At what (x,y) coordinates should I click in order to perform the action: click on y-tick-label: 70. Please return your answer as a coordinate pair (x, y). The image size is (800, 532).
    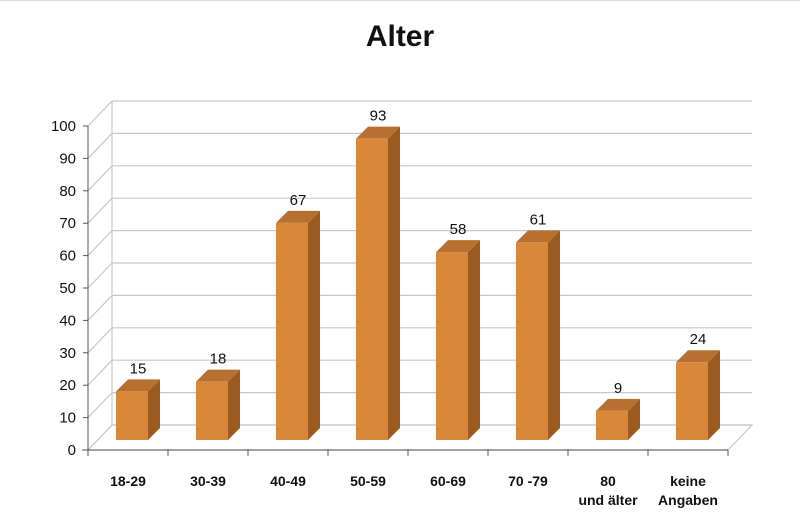
    Looking at the image, I should click on (67, 223).